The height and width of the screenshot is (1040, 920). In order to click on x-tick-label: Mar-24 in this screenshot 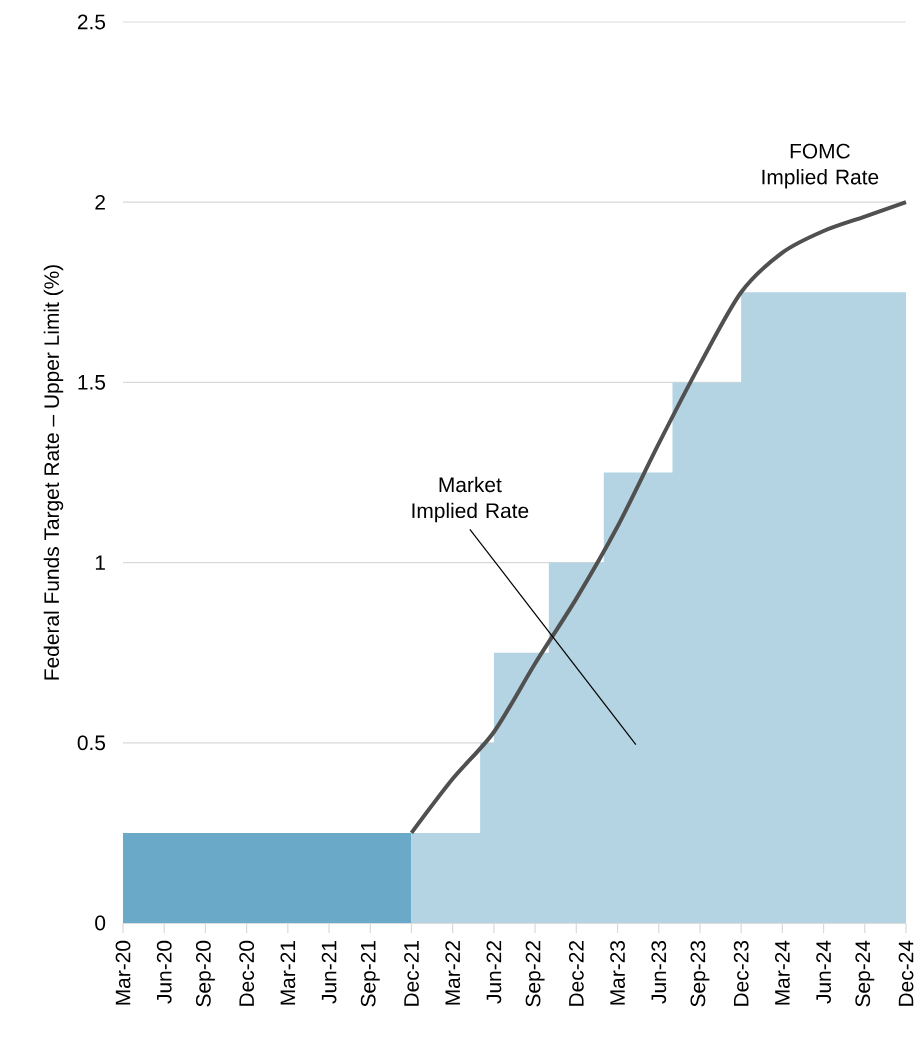, I will do `click(782, 972)`.